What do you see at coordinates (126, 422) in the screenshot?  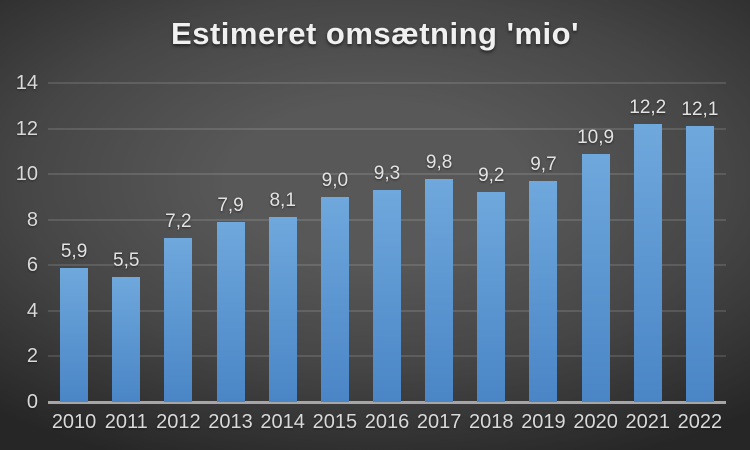 I see `x-tick-label: 2011` at bounding box center [126, 422].